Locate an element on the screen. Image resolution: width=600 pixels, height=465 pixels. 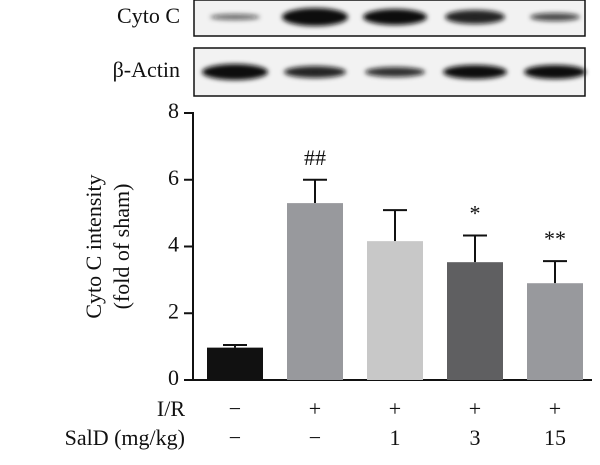
y-tick-label: 4 is located at coordinates (173, 244).